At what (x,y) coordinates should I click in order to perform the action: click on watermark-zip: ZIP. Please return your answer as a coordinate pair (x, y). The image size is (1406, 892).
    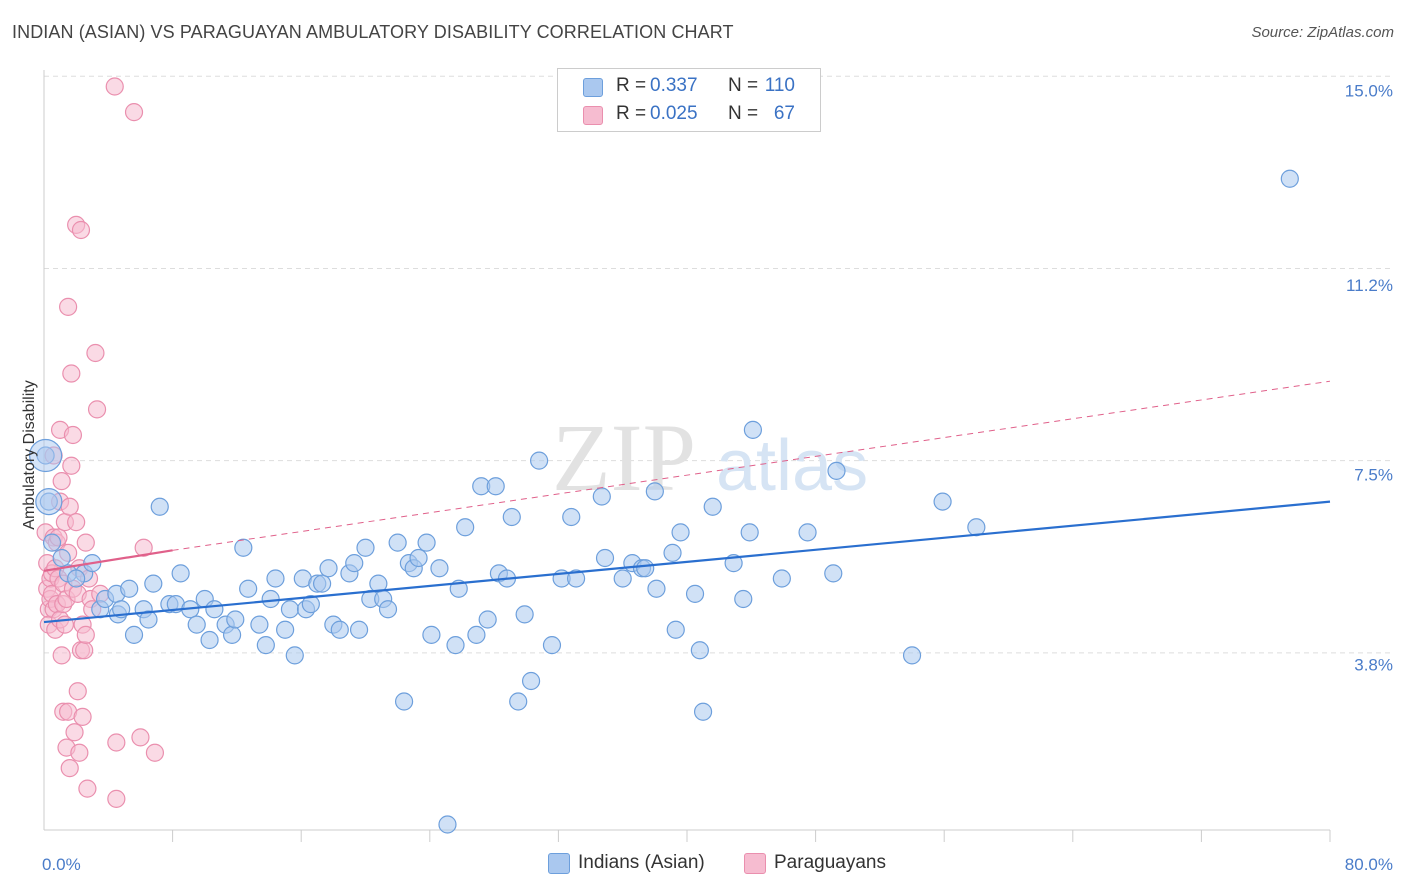
    Looking at the image, I should click on (624, 457).